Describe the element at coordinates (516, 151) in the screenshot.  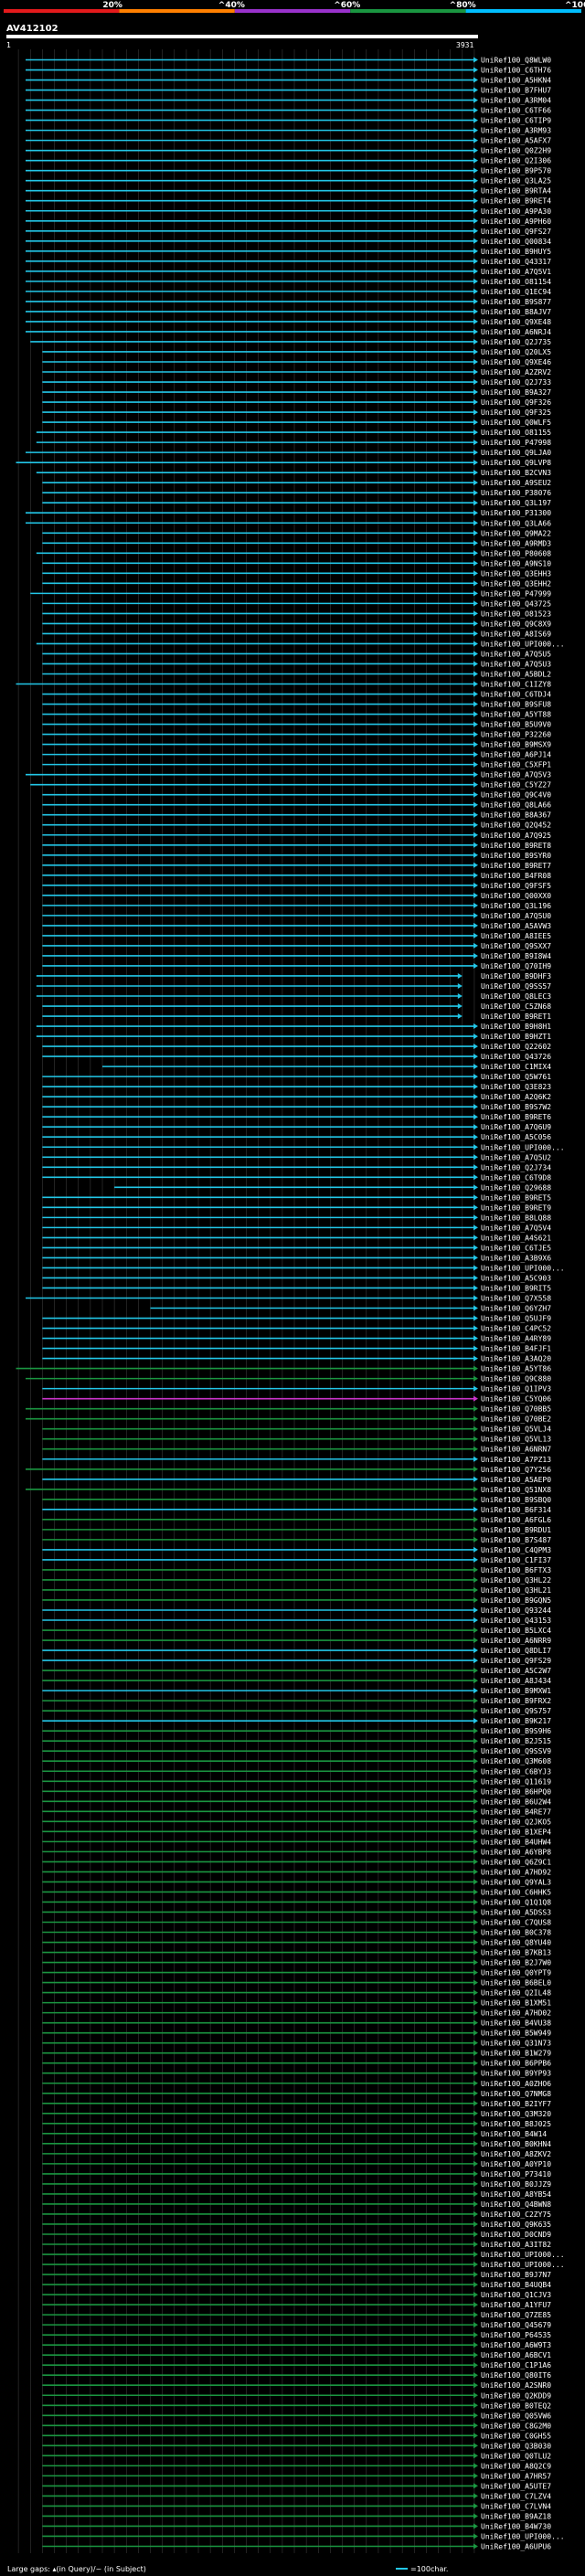
I see `hit-label: UniRef100_Q0Z2H9` at that location.